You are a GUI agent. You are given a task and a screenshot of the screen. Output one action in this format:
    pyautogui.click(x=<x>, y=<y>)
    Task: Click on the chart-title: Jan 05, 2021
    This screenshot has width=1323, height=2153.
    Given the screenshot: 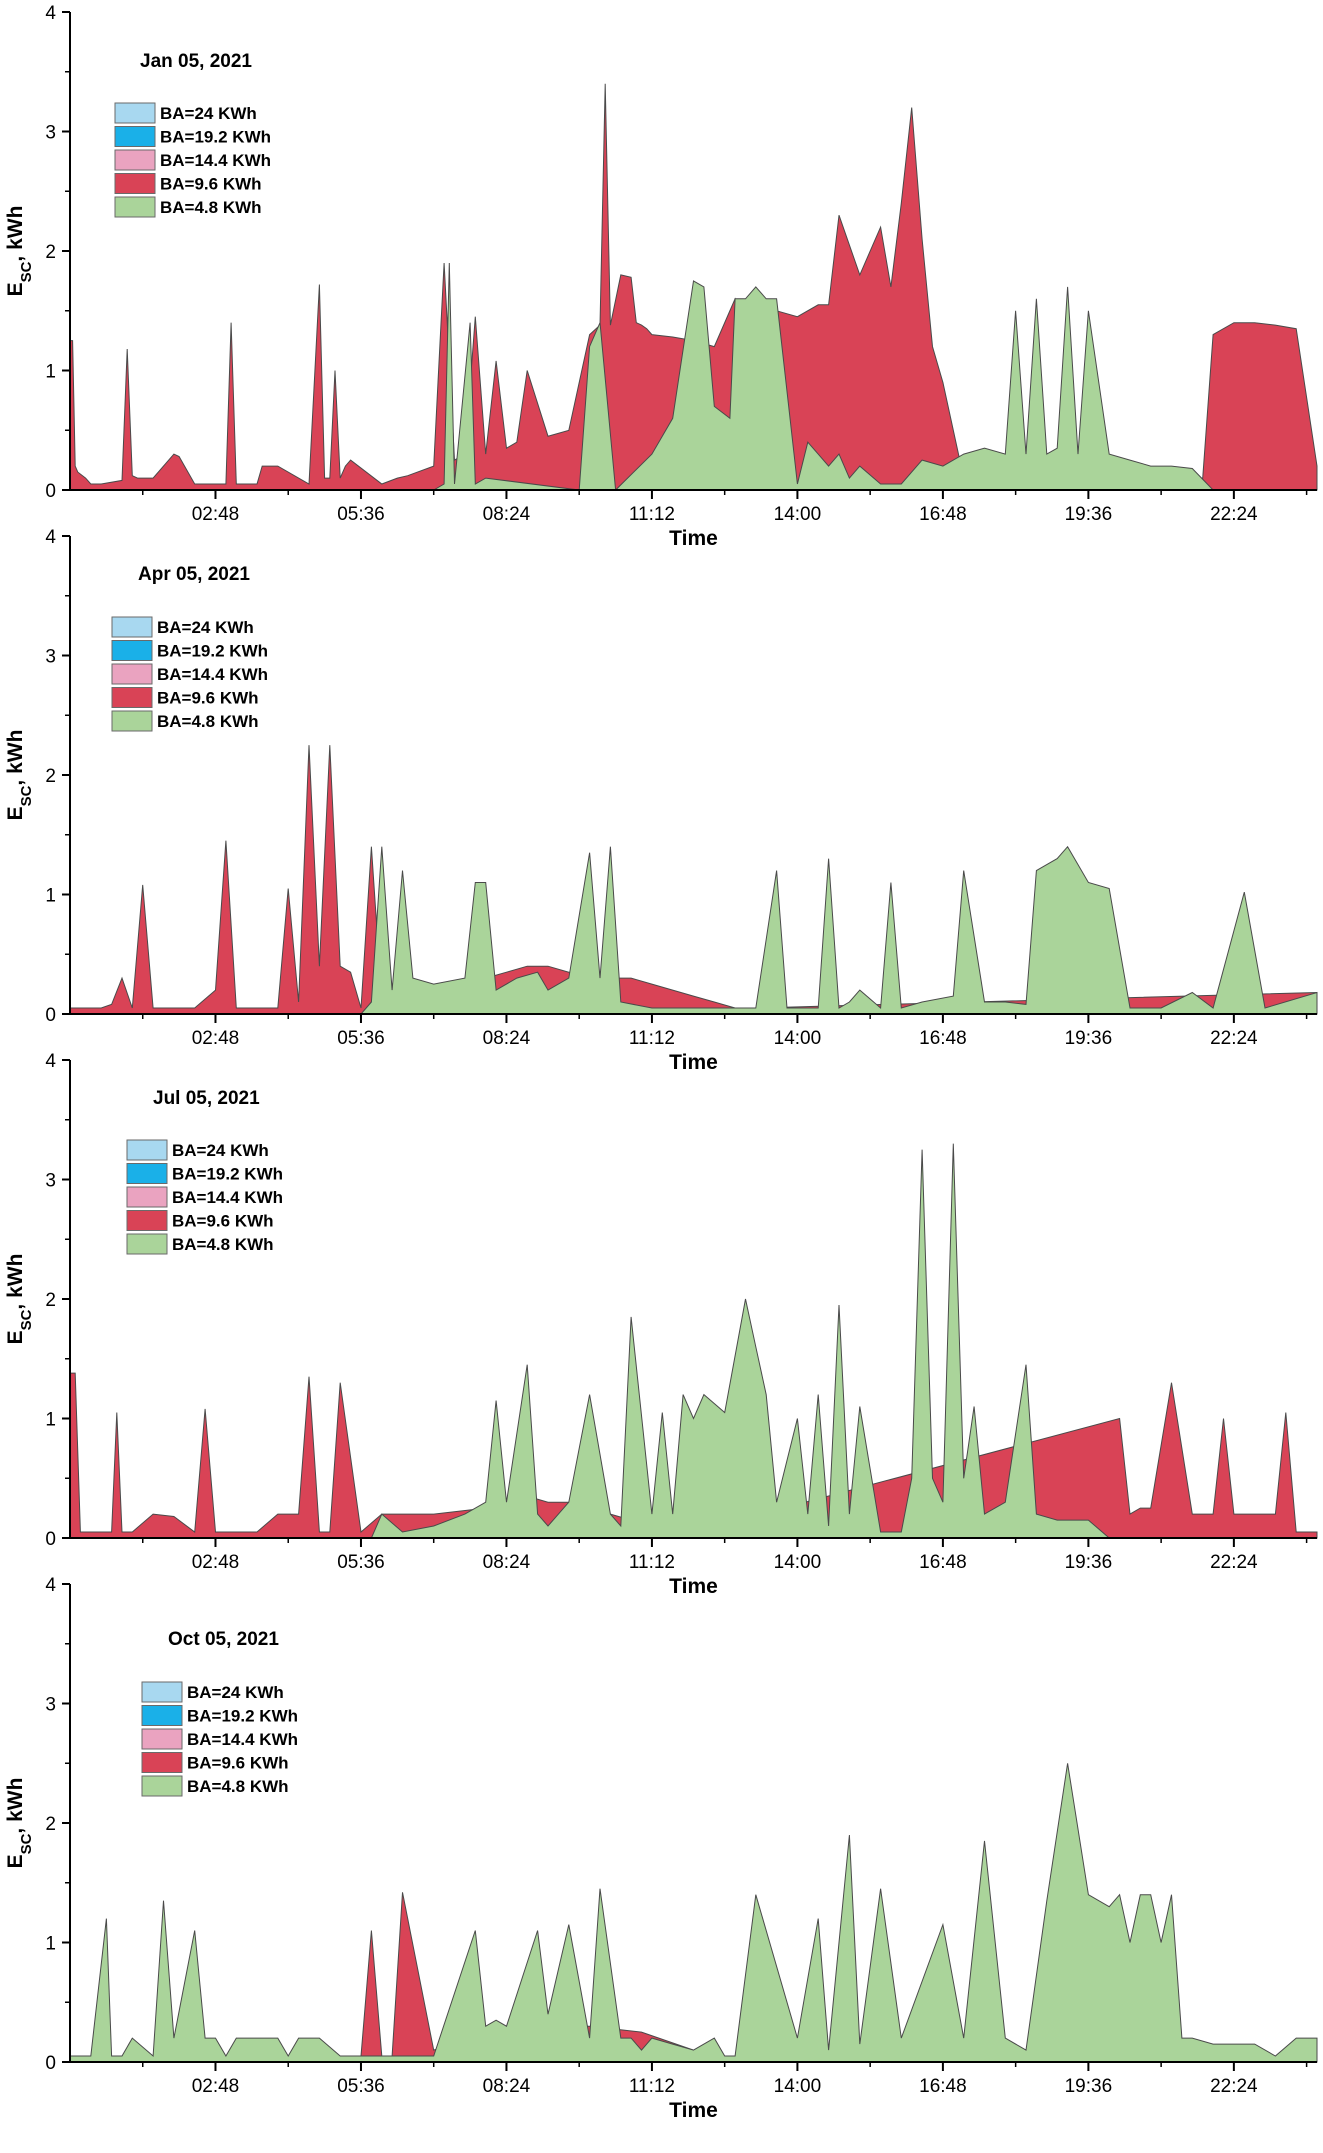 What is the action you would take?
    pyautogui.click(x=196, y=61)
    